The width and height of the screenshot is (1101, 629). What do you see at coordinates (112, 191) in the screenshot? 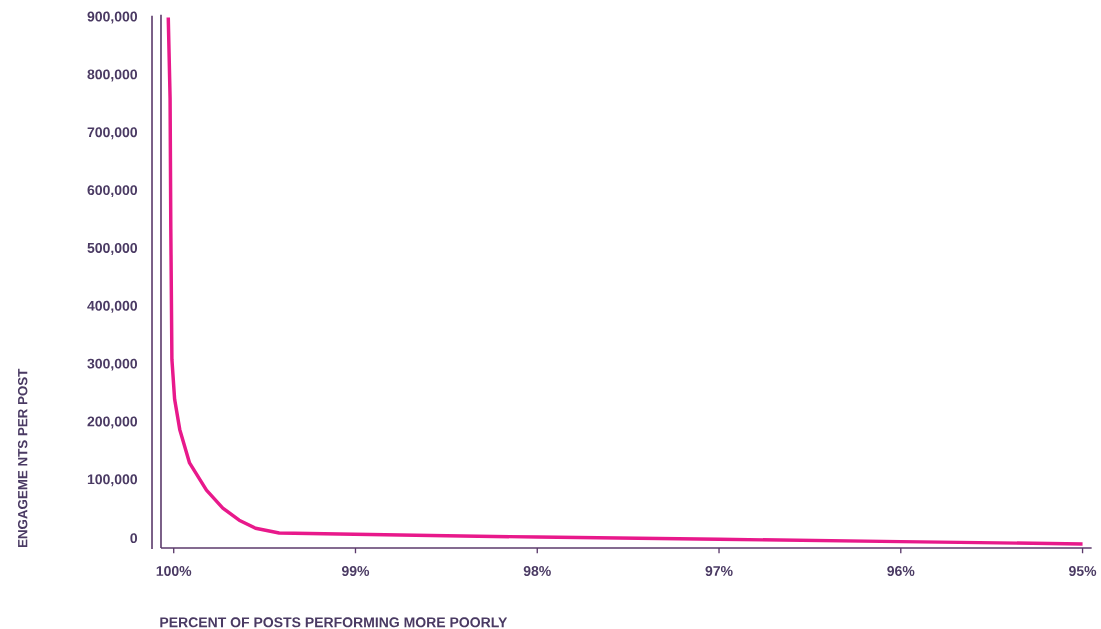
I see `y-tick-label: 600,000` at bounding box center [112, 191].